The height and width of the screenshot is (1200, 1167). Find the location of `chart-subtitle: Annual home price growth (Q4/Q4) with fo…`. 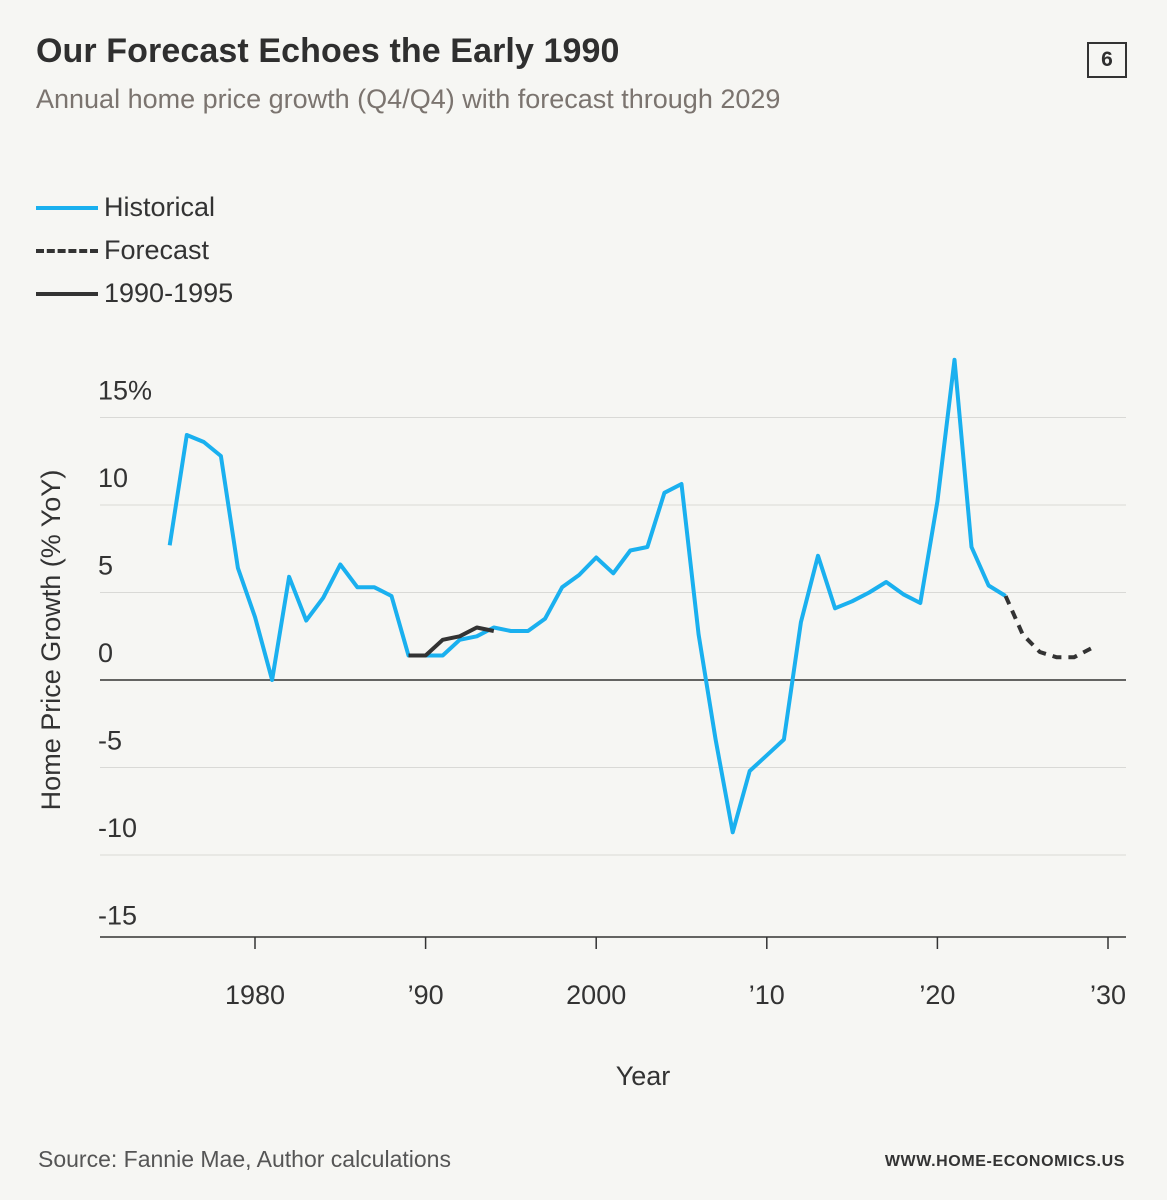

chart-subtitle: Annual home price growth (Q4/Q4) with fo… is located at coordinates (408, 99).